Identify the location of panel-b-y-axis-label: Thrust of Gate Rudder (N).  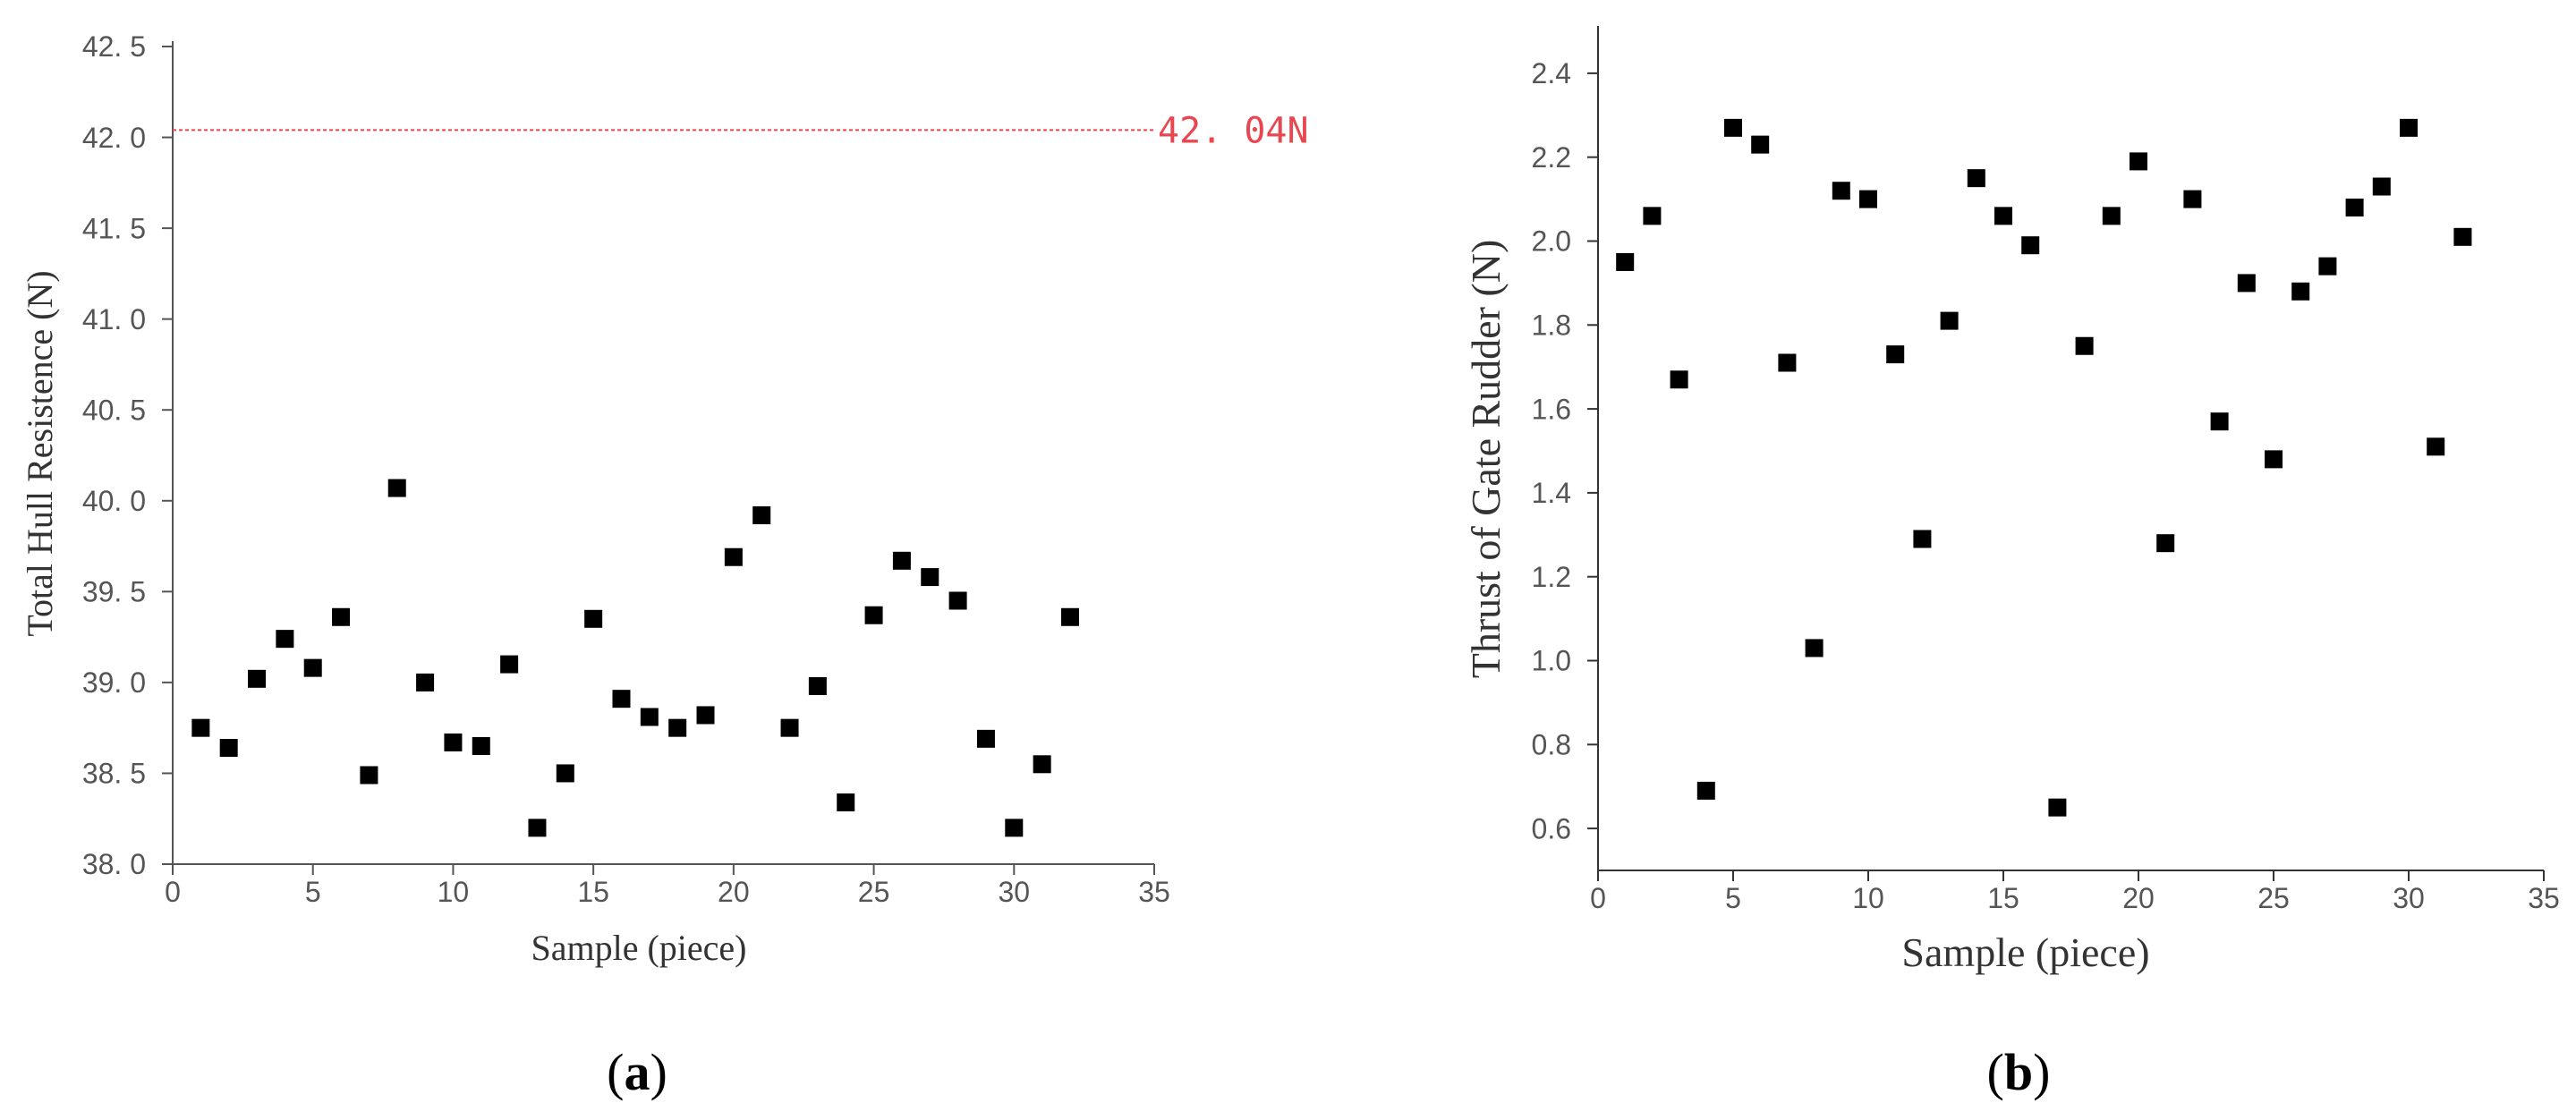
(1486, 459).